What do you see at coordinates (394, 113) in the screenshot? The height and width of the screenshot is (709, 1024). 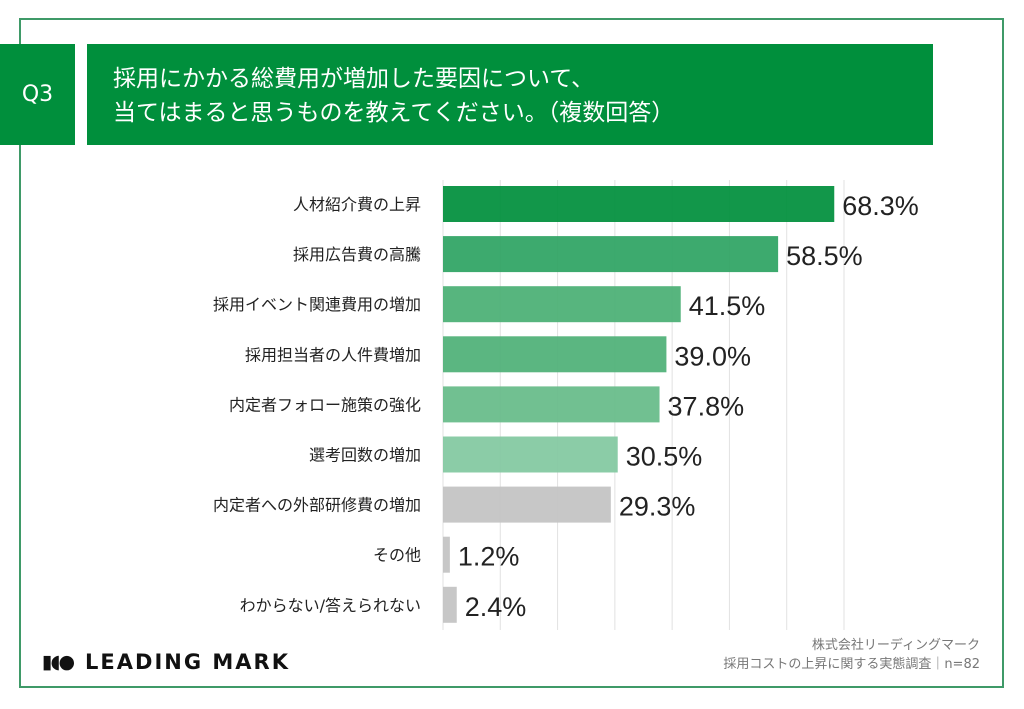 I see `question-title-line2: 当てはまると思うものを教えてください。（複数回答）` at bounding box center [394, 113].